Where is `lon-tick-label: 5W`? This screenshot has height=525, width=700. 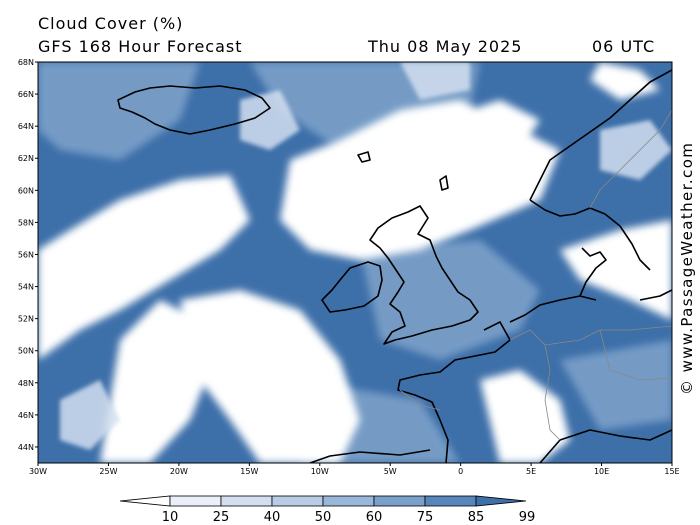 lon-tick-label: 5W is located at coordinates (390, 471).